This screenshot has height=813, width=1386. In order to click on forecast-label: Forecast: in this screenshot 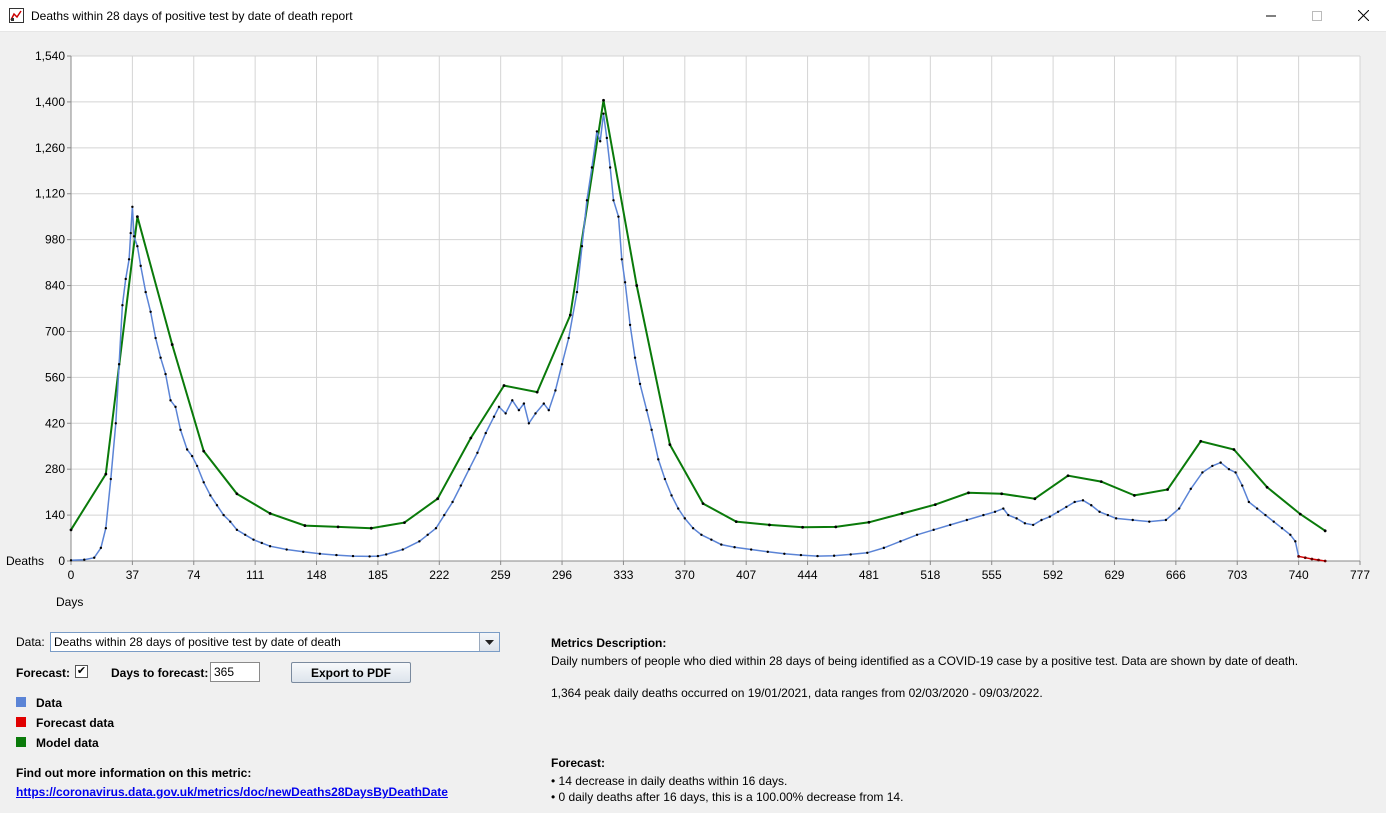, I will do `click(43, 673)`.